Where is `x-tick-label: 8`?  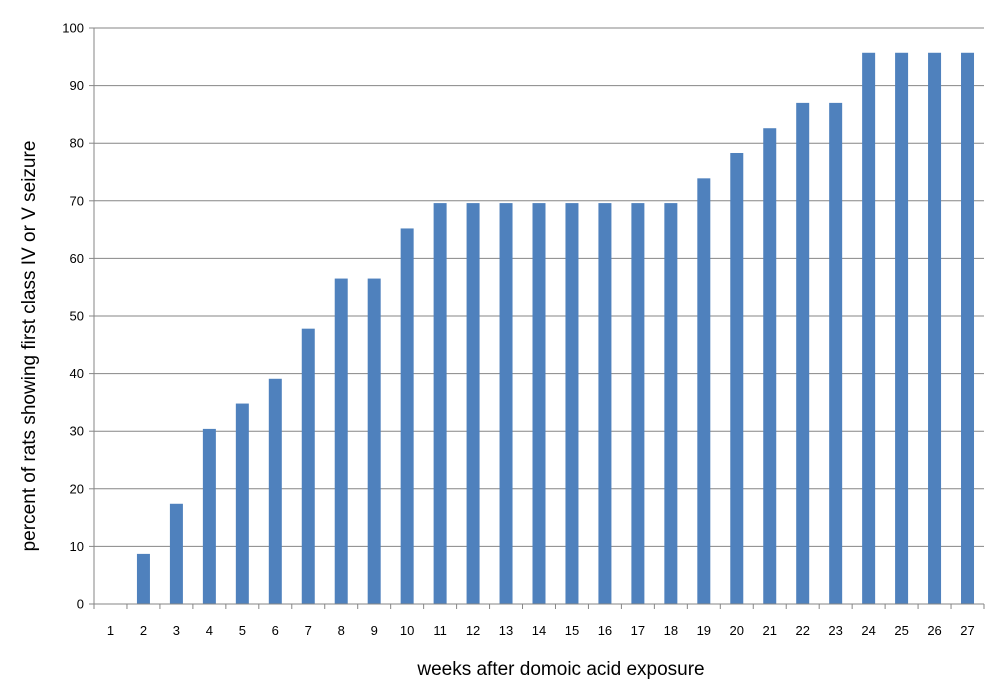 x-tick-label: 8 is located at coordinates (341, 630).